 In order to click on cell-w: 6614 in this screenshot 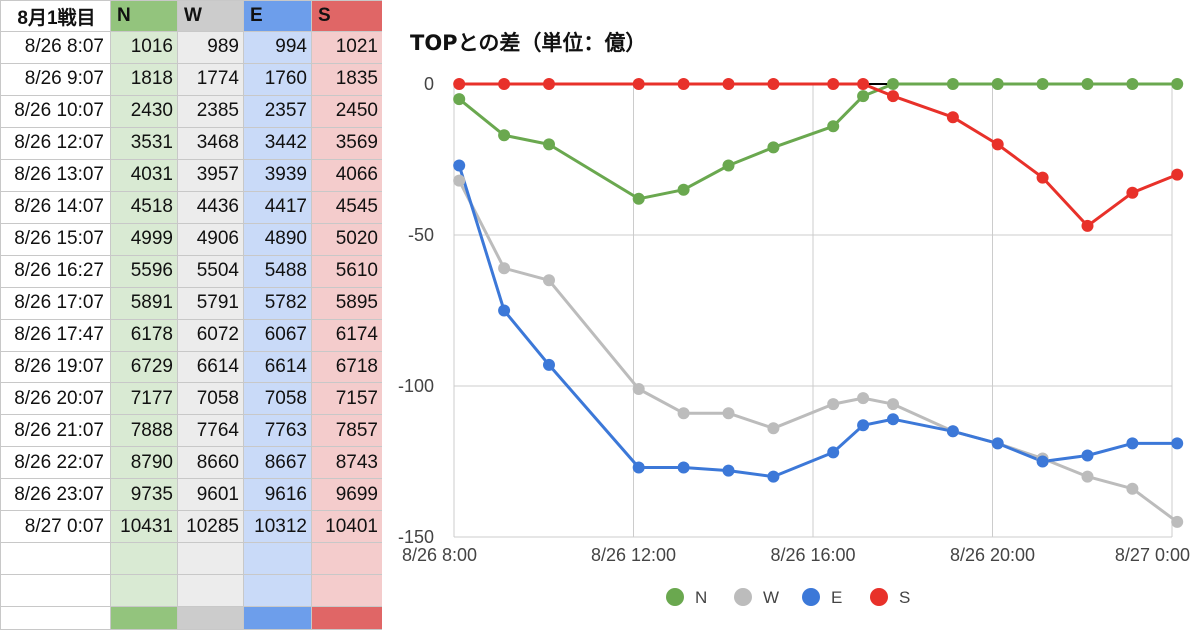, I will do `click(210, 367)`.